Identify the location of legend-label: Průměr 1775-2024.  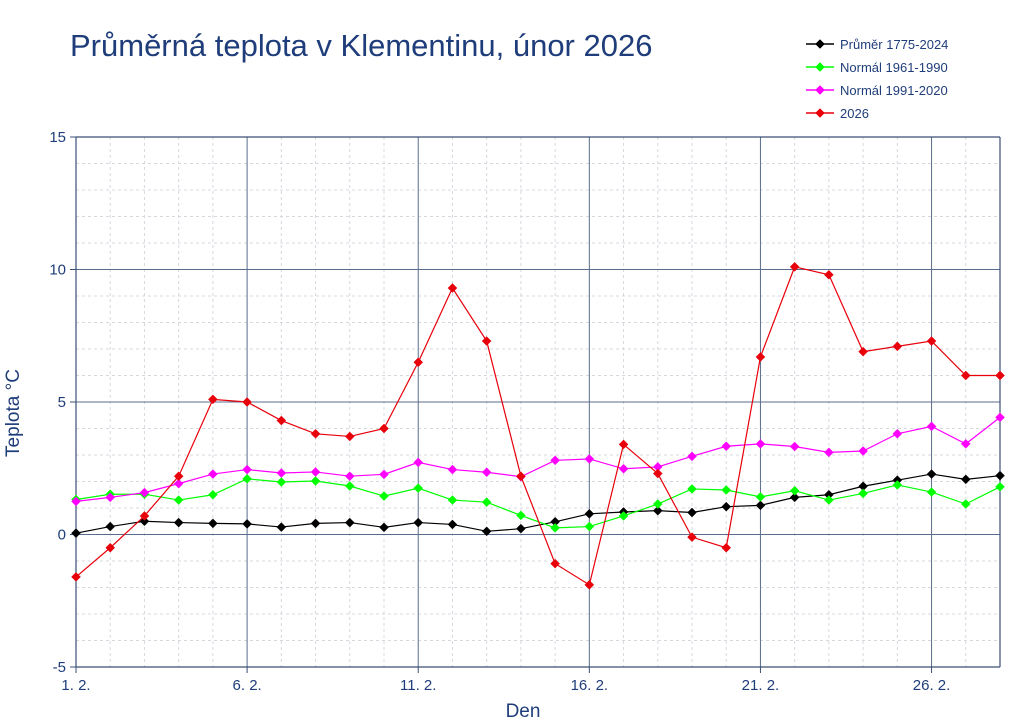
(894, 44).